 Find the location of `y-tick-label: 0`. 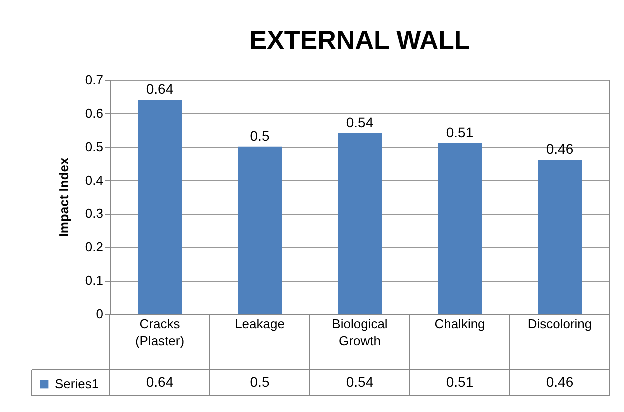

y-tick-label: 0 is located at coordinates (100, 314).